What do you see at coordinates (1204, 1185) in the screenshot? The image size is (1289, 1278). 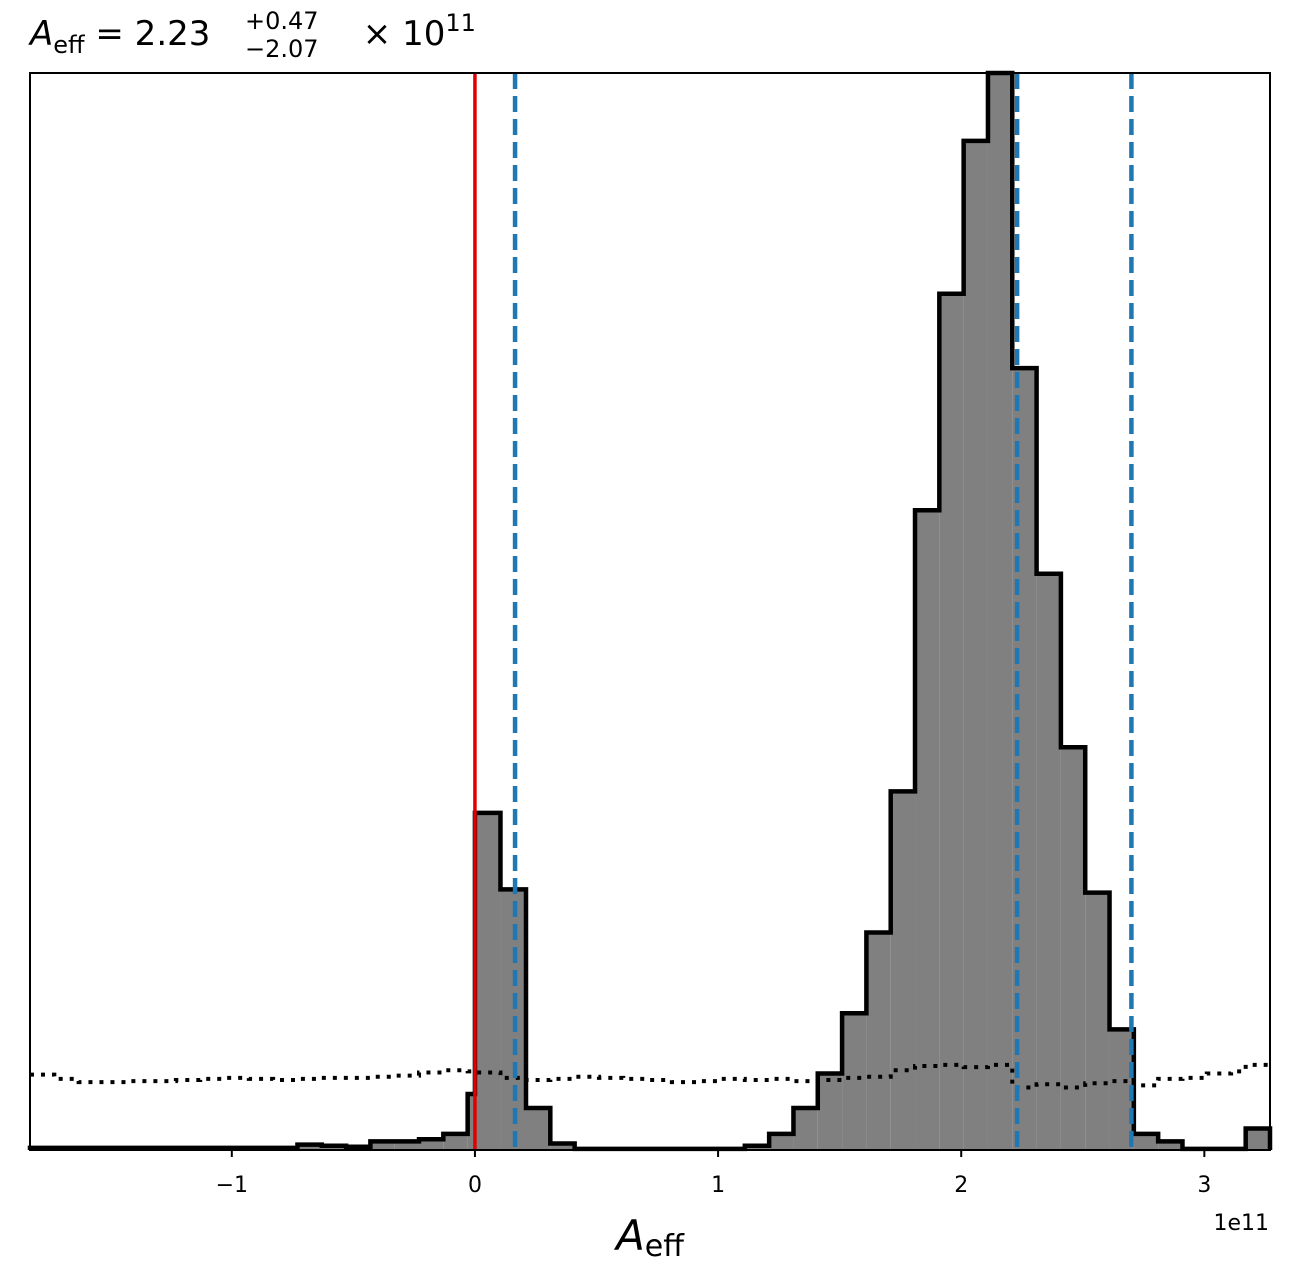 I see `x-tick-label: 3` at bounding box center [1204, 1185].